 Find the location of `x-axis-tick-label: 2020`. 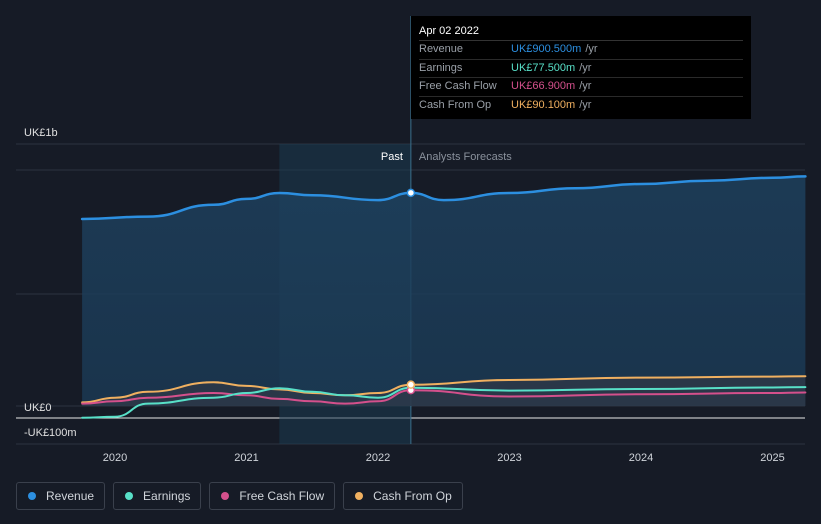

x-axis-tick-label: 2020 is located at coordinates (115, 458).